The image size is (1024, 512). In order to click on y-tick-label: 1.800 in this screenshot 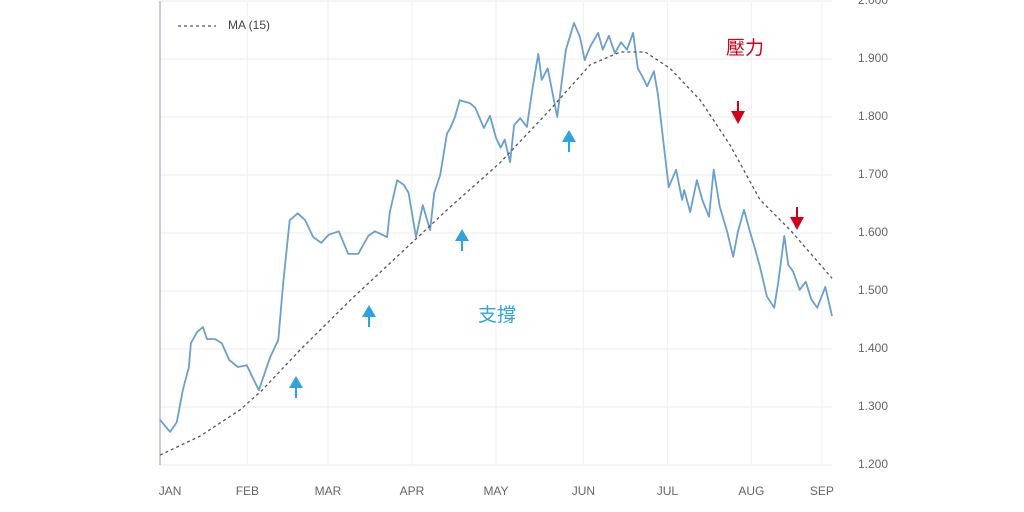, I will do `click(873, 116)`.